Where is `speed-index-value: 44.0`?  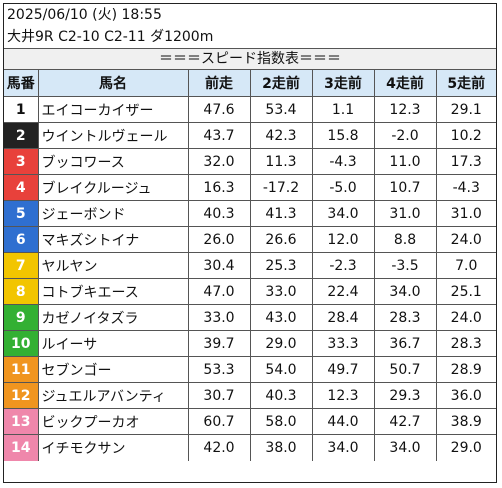
speed-index-value: 44.0 is located at coordinates (343, 421).